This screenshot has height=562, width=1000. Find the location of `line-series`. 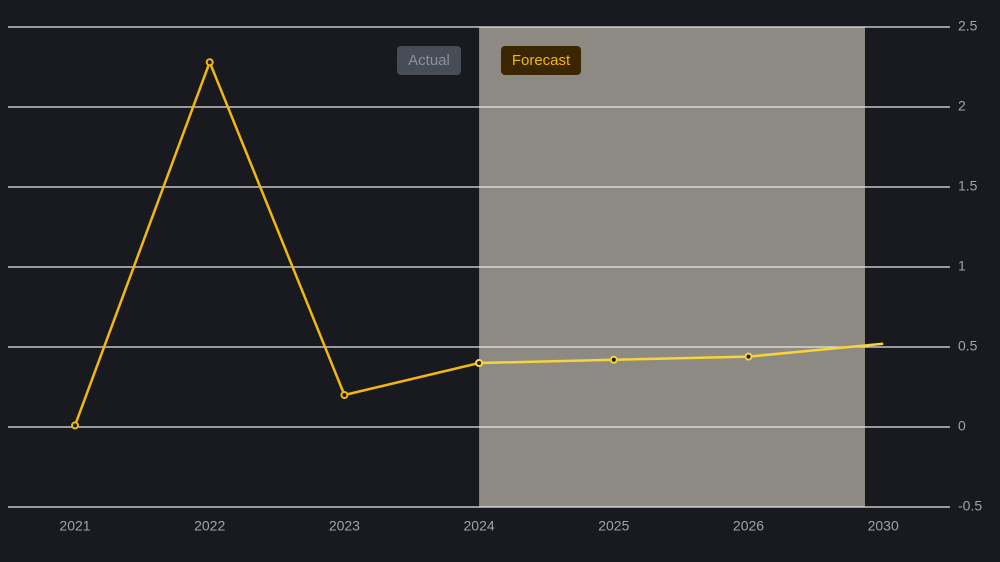

line-series is located at coordinates (681, 353).